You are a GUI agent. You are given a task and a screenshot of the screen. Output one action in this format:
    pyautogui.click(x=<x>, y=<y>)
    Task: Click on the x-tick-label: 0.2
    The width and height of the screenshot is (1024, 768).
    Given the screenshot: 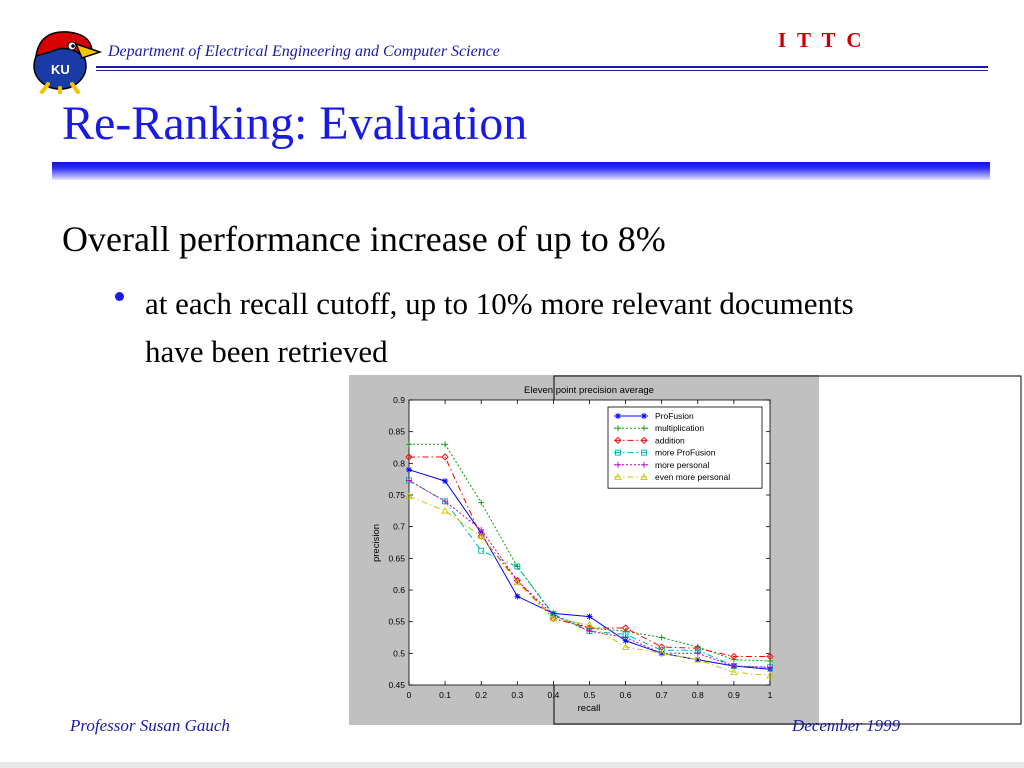 What is the action you would take?
    pyautogui.click(x=481, y=695)
    